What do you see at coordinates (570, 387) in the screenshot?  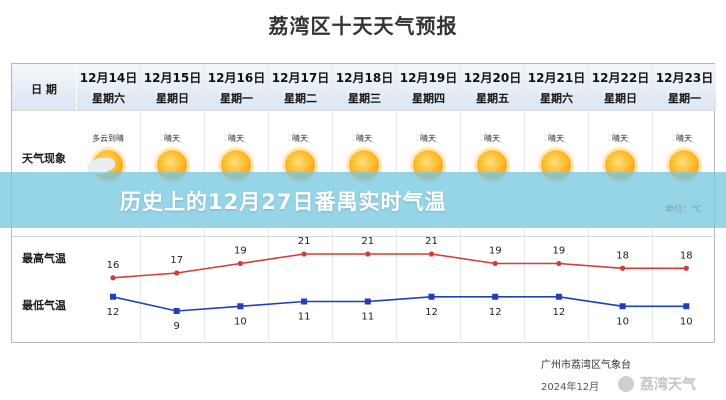 I see `issue-date-label: 2024年12月` at bounding box center [570, 387].